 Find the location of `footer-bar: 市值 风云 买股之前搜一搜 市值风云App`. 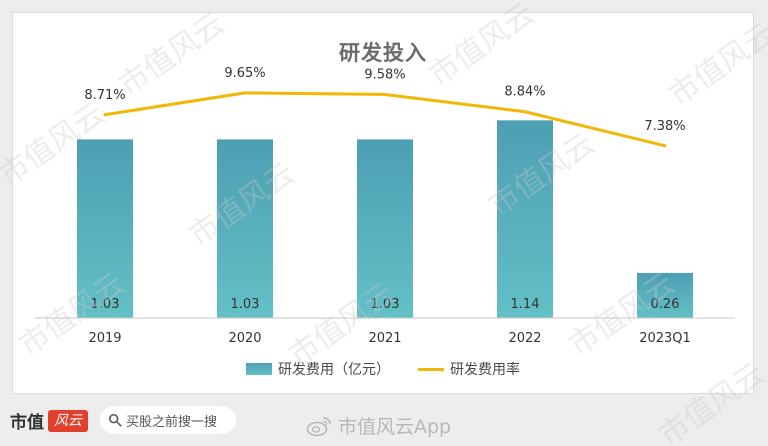

footer-bar: 市值 风云 买股之前搜一搜 市值风云App is located at coordinates (384, 424).